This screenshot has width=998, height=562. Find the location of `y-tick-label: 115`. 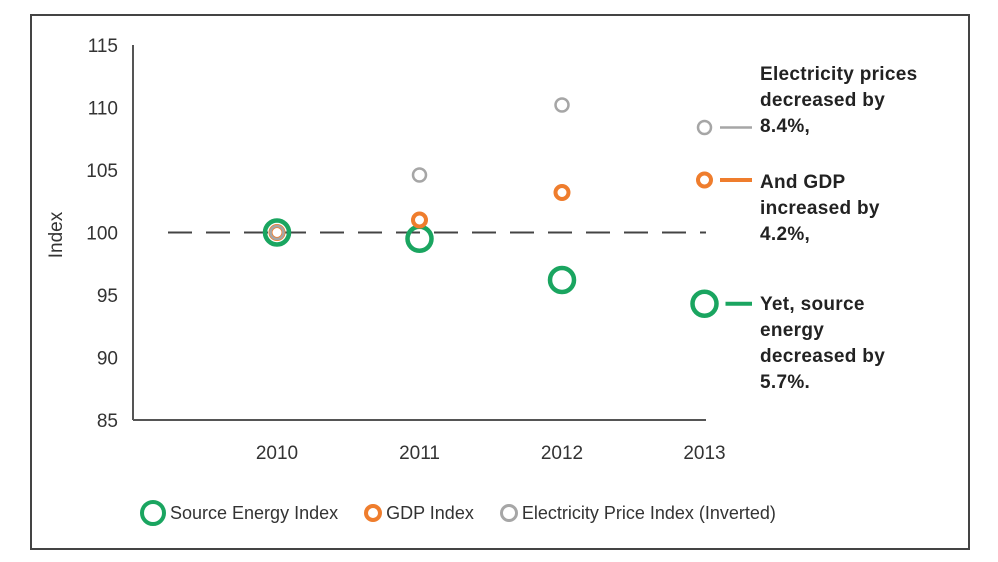

y-tick-label: 115 is located at coordinates (103, 46).